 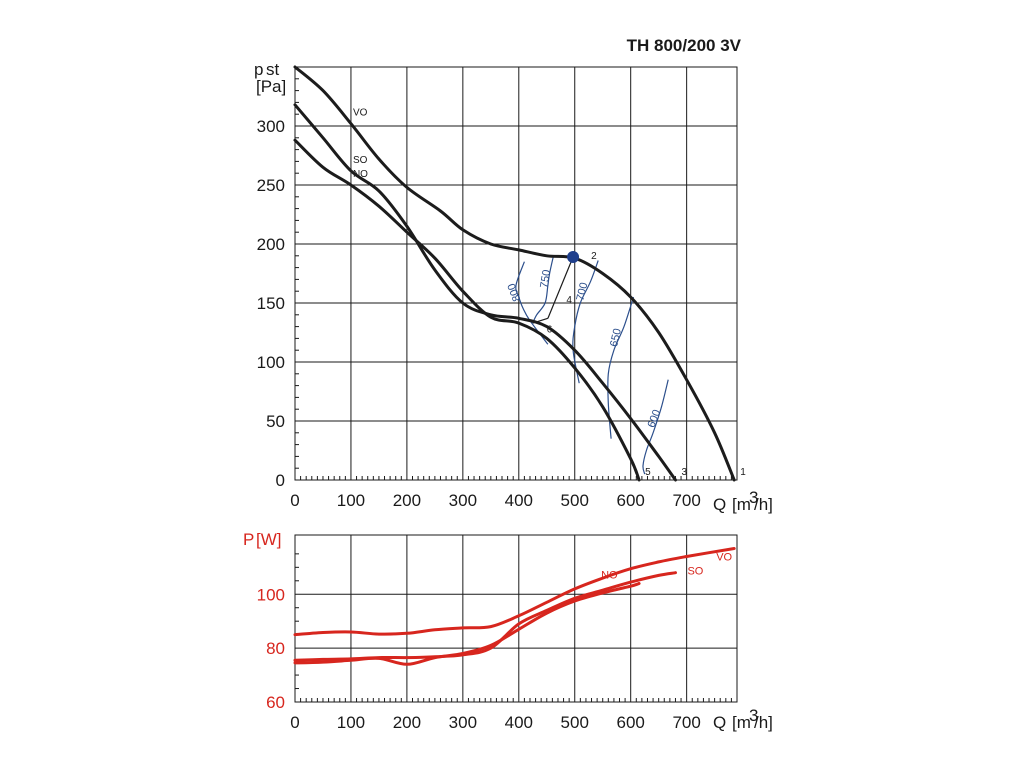 I want to click on point-label: 4, so click(x=569, y=300).